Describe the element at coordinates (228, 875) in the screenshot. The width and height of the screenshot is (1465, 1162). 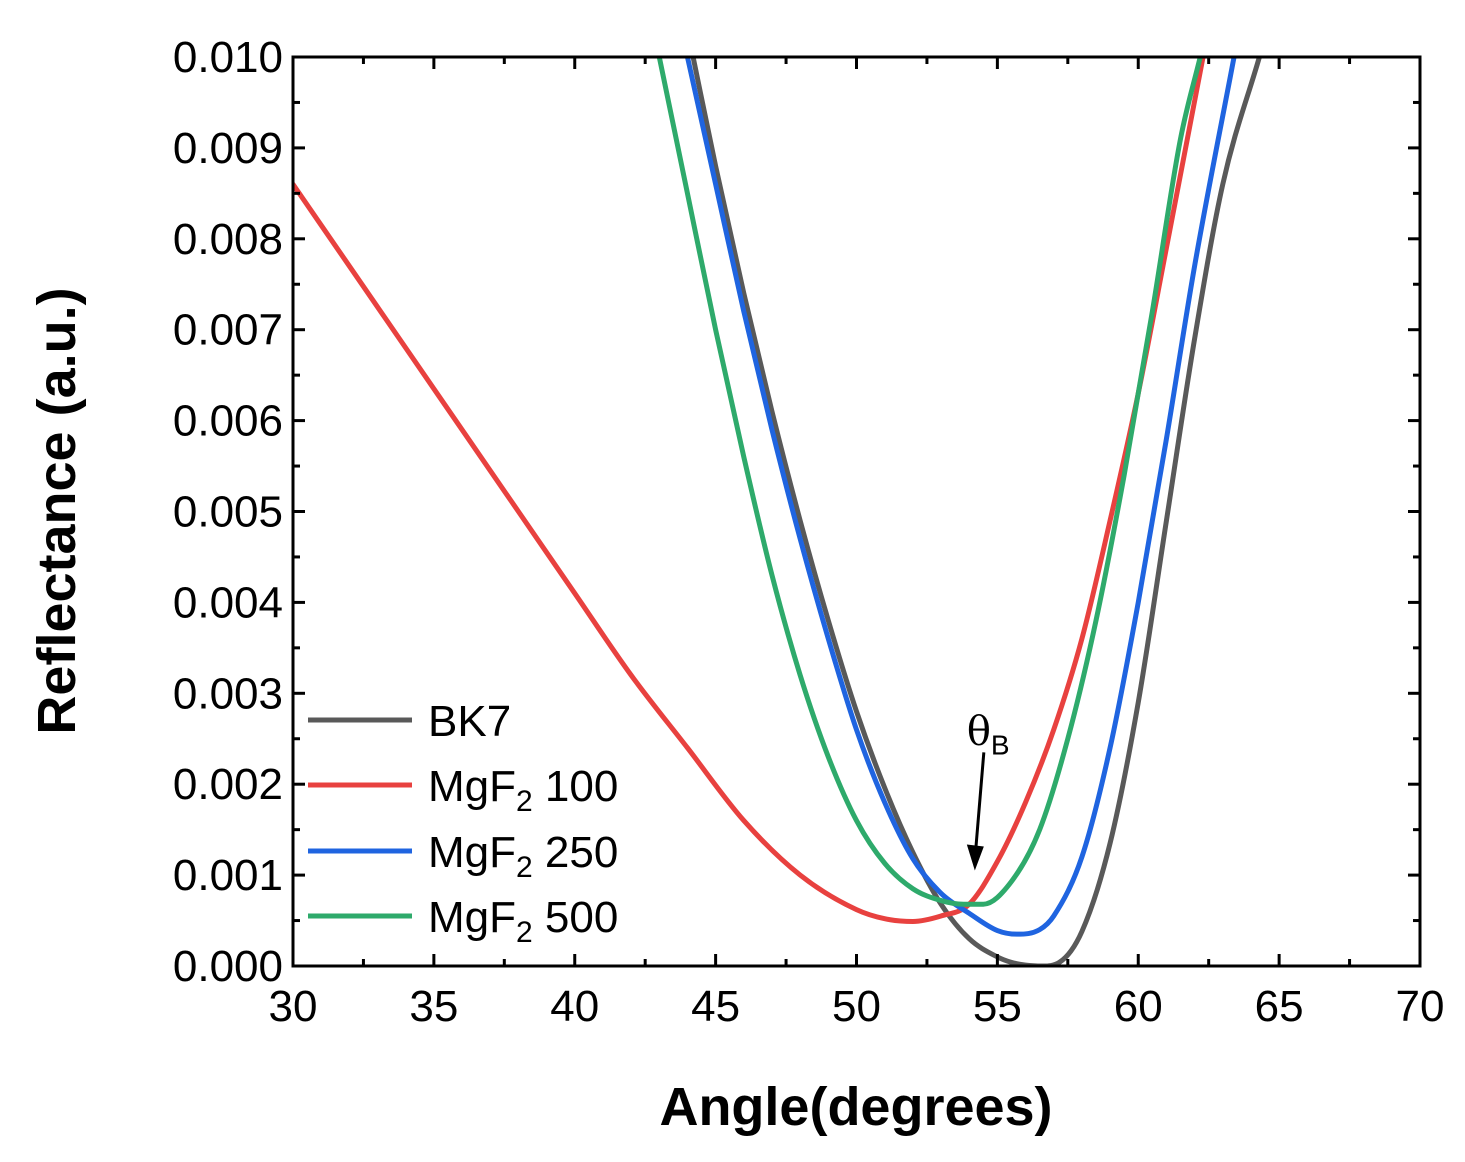
I see `y-tick-label: 0.001` at that location.